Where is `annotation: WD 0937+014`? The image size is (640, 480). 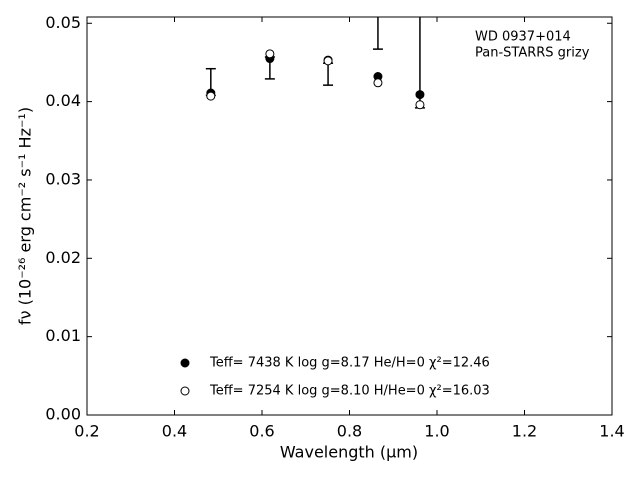 annotation: WD 0937+014 is located at coordinates (523, 37).